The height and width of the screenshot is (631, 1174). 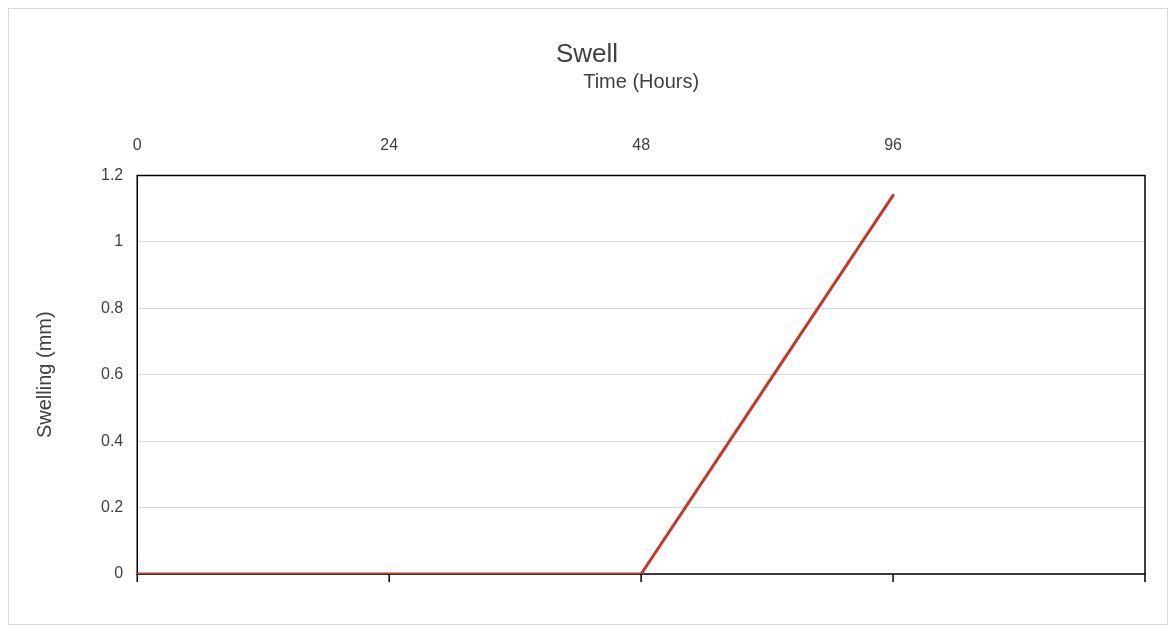 I want to click on x-tick-label: 0, so click(x=137, y=145).